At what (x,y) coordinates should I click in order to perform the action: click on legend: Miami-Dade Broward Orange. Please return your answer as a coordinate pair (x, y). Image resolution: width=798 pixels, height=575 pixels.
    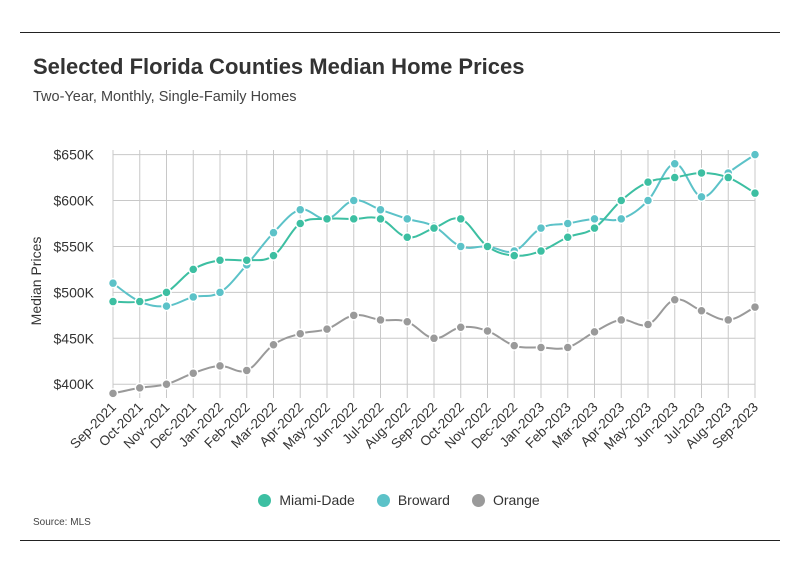
    Looking at the image, I should click on (399, 500).